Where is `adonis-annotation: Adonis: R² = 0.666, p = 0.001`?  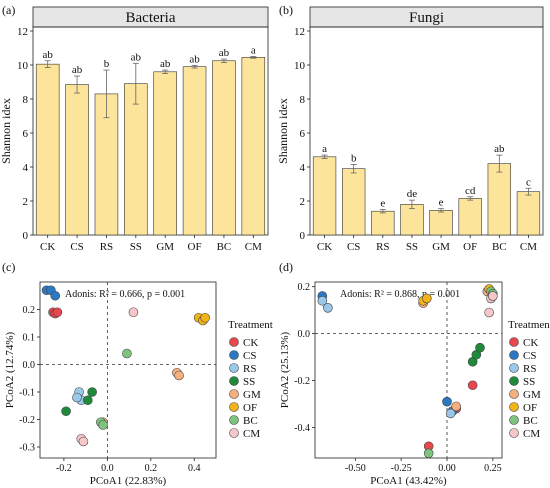 adonis-annotation: Adonis: R² = 0.666, p = 0.001 is located at coordinates (125, 294).